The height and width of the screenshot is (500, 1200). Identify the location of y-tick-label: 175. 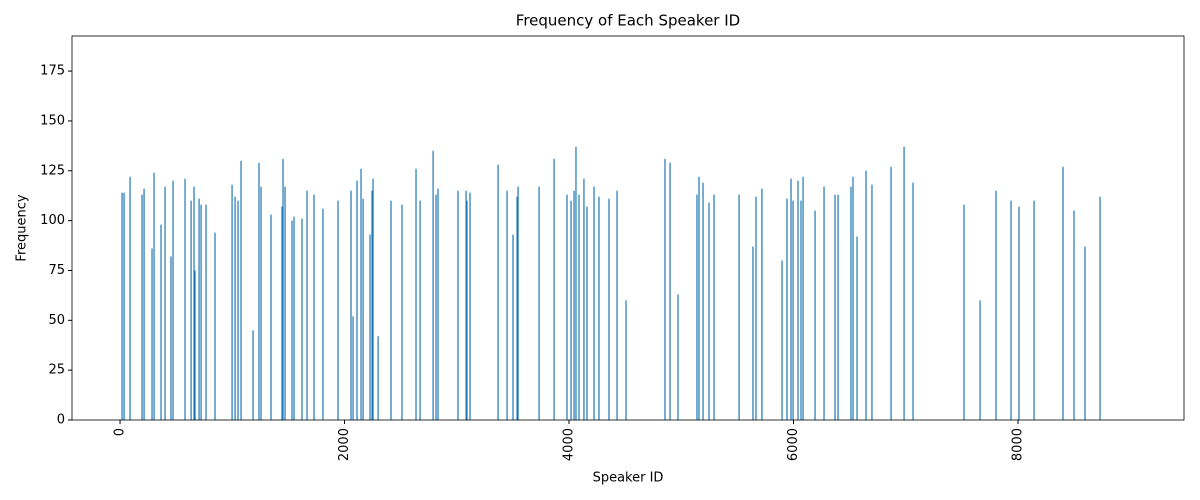
(52, 71).